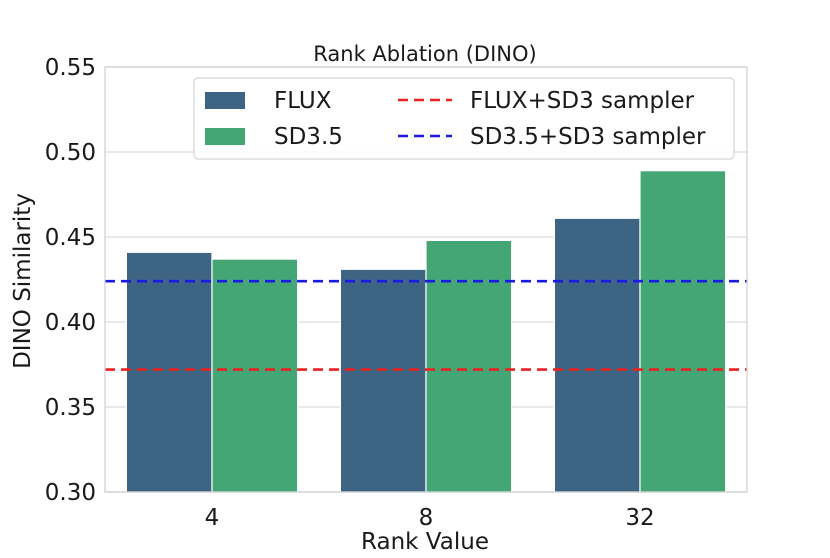 This screenshot has height=558, width=830. What do you see at coordinates (425, 541) in the screenshot?
I see `x-axis-label: Rank Value` at bounding box center [425, 541].